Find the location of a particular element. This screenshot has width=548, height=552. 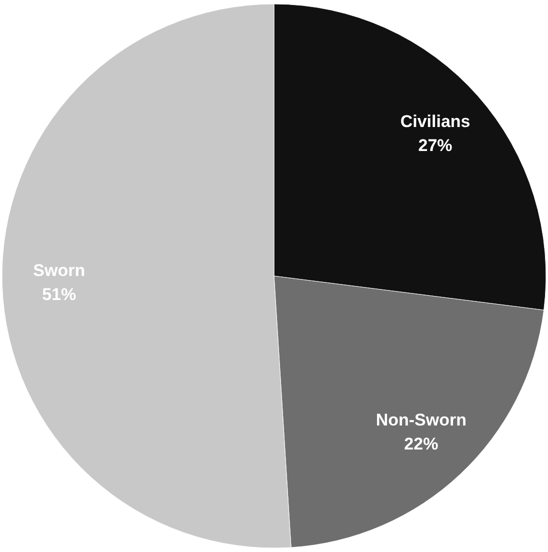

data-label: 22% is located at coordinates (421, 444).